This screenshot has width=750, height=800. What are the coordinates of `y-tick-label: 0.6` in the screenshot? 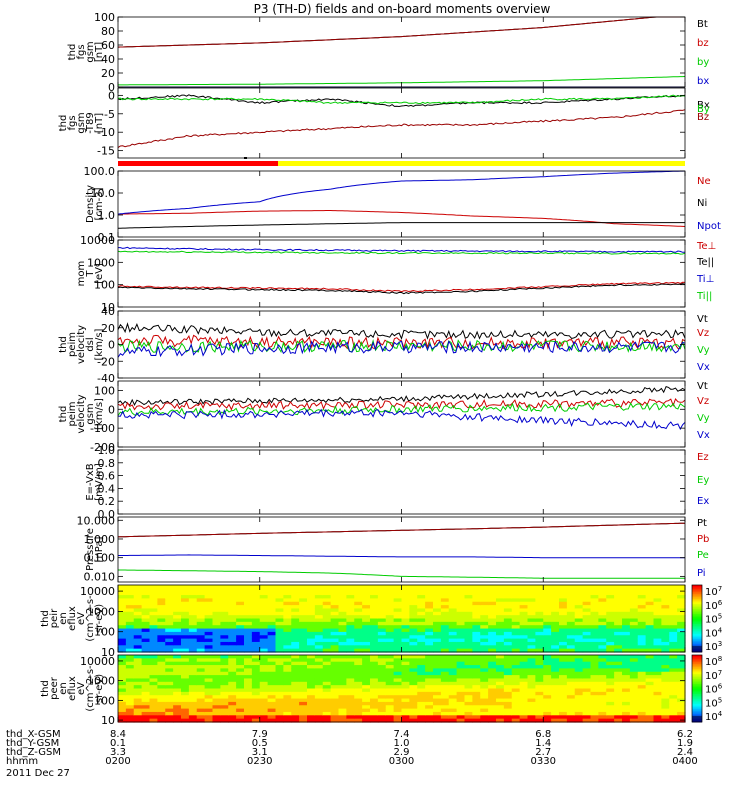 It's located at (107, 476).